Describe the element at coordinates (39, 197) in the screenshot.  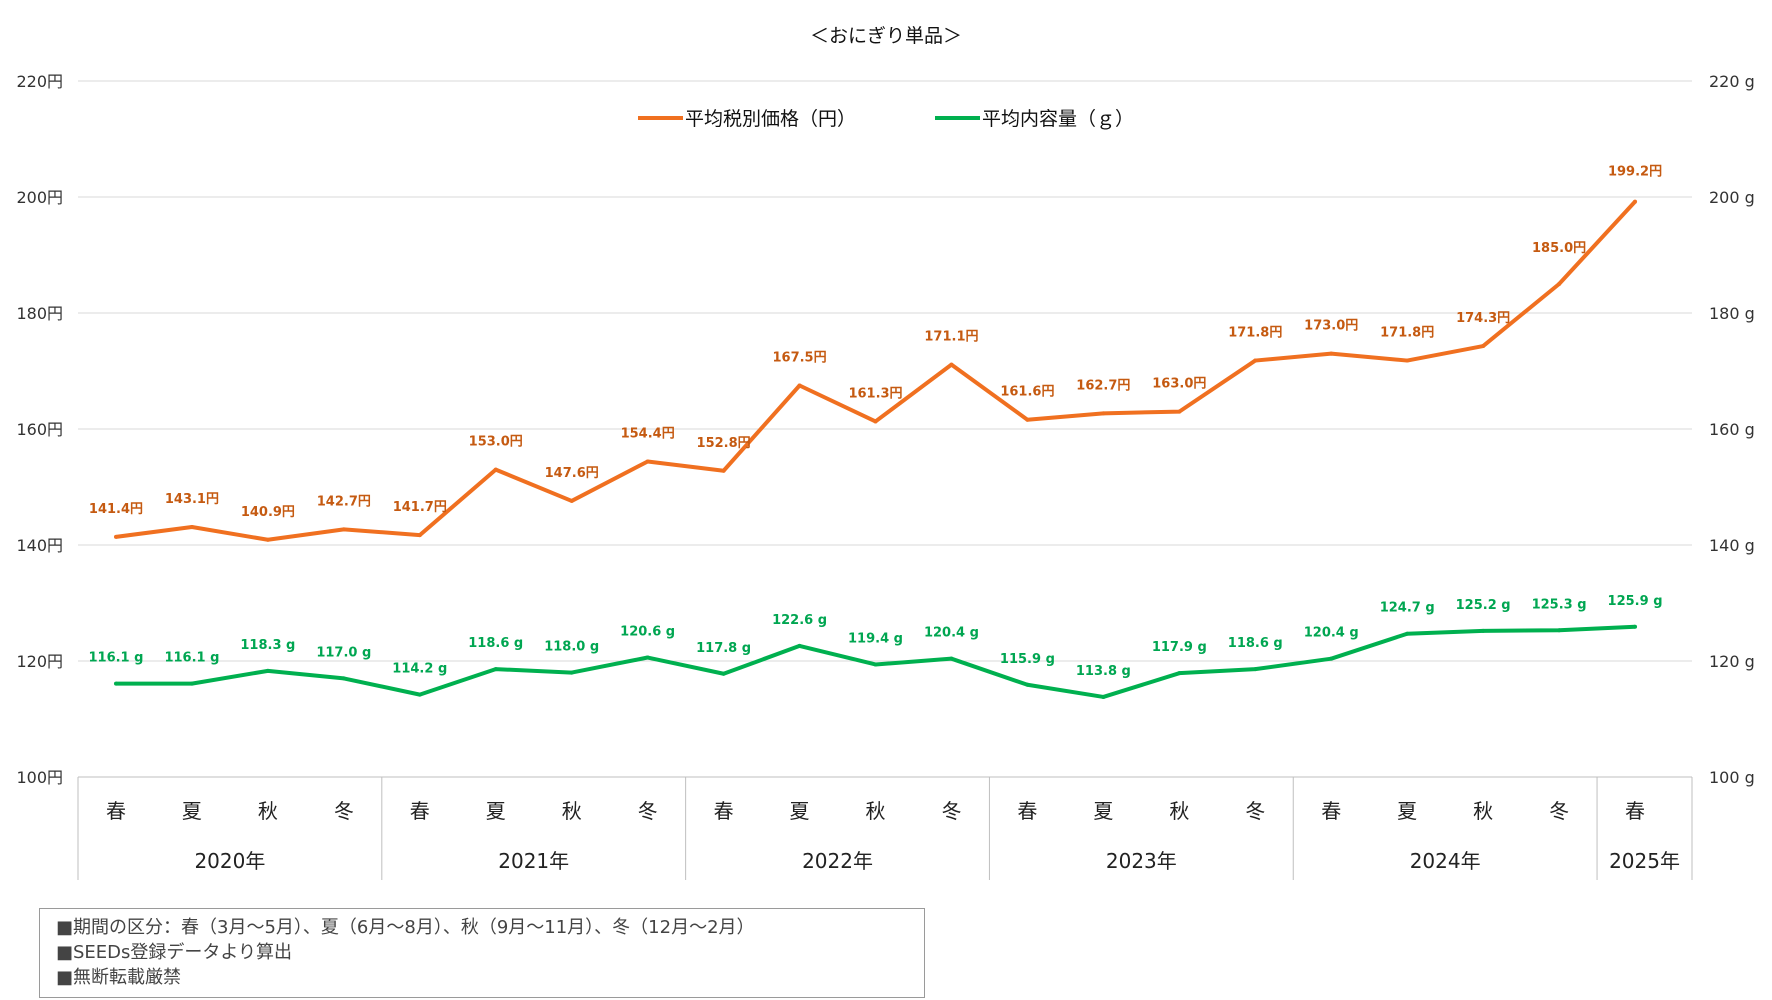
I see `left-tick-label: 200円` at that location.